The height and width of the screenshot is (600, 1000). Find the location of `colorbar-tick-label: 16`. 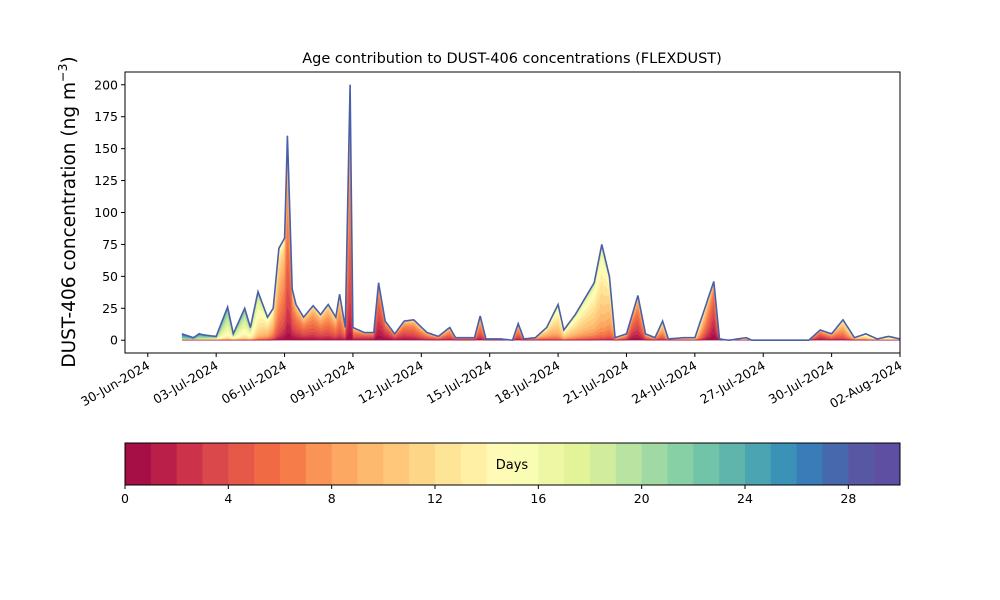

colorbar-tick-label: 16 is located at coordinates (538, 498).